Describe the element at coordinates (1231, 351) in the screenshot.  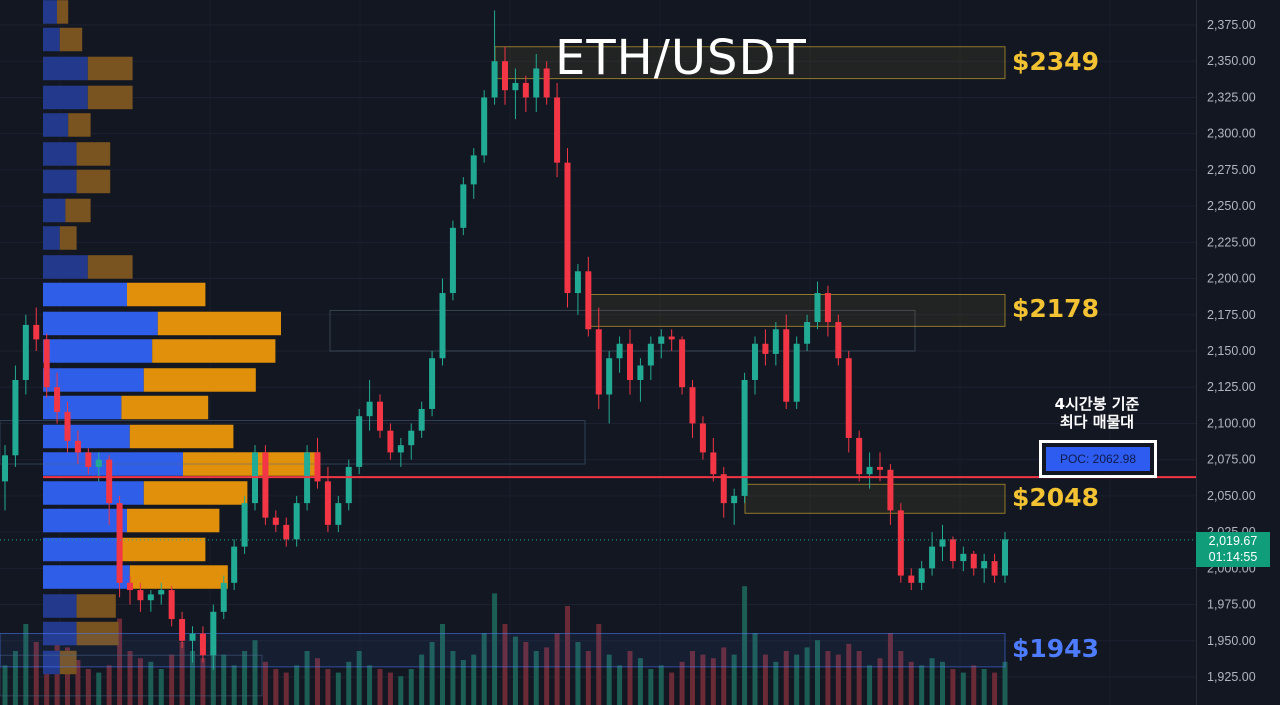
I see `y-tick-label: 2,150.00` at that location.